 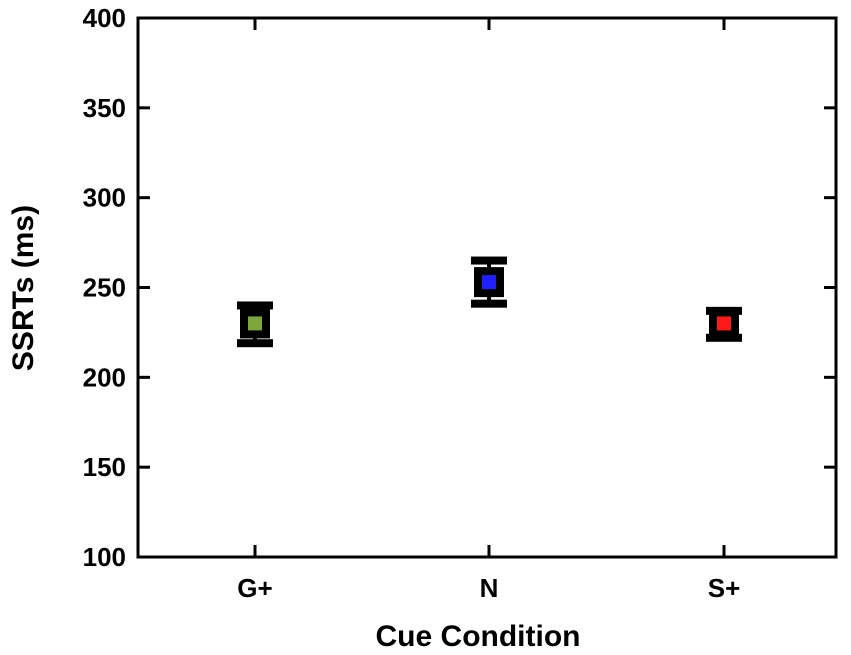 What do you see at coordinates (104, 288) in the screenshot?
I see `y-tick-label: 250` at bounding box center [104, 288].